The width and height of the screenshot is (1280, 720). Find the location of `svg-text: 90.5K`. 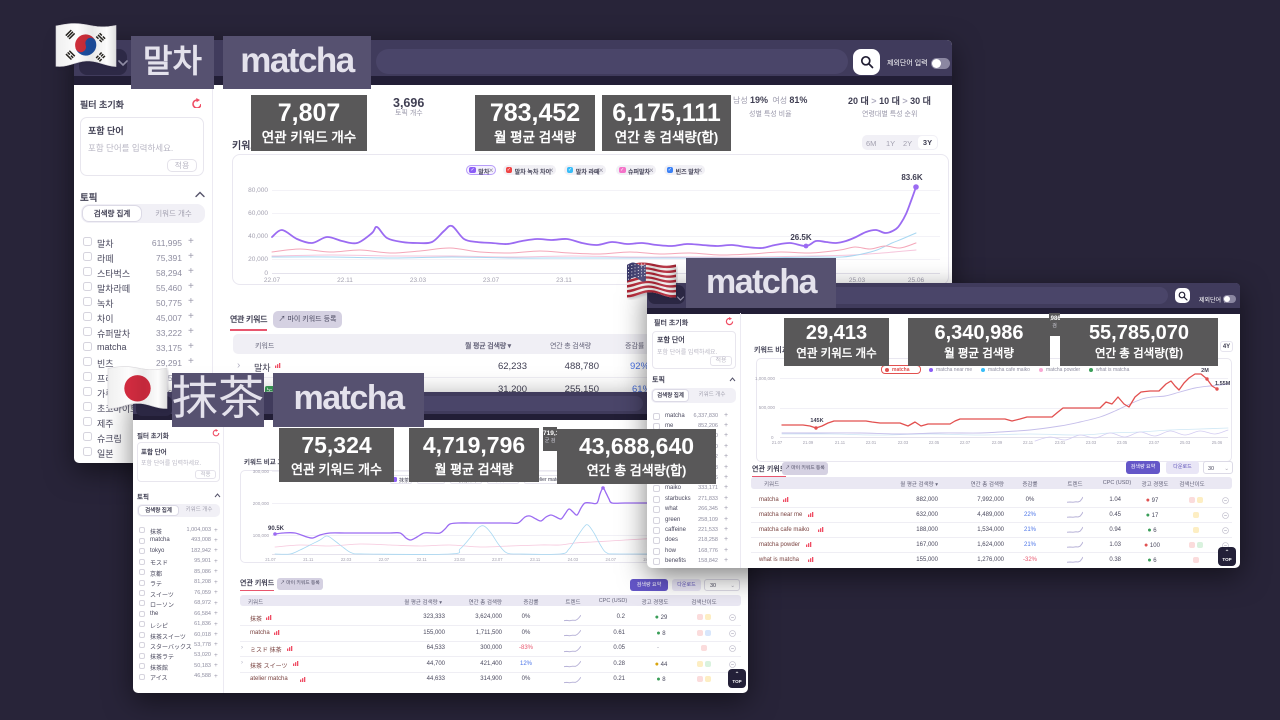

svg-text: 90.5K is located at coordinates (276, 529).